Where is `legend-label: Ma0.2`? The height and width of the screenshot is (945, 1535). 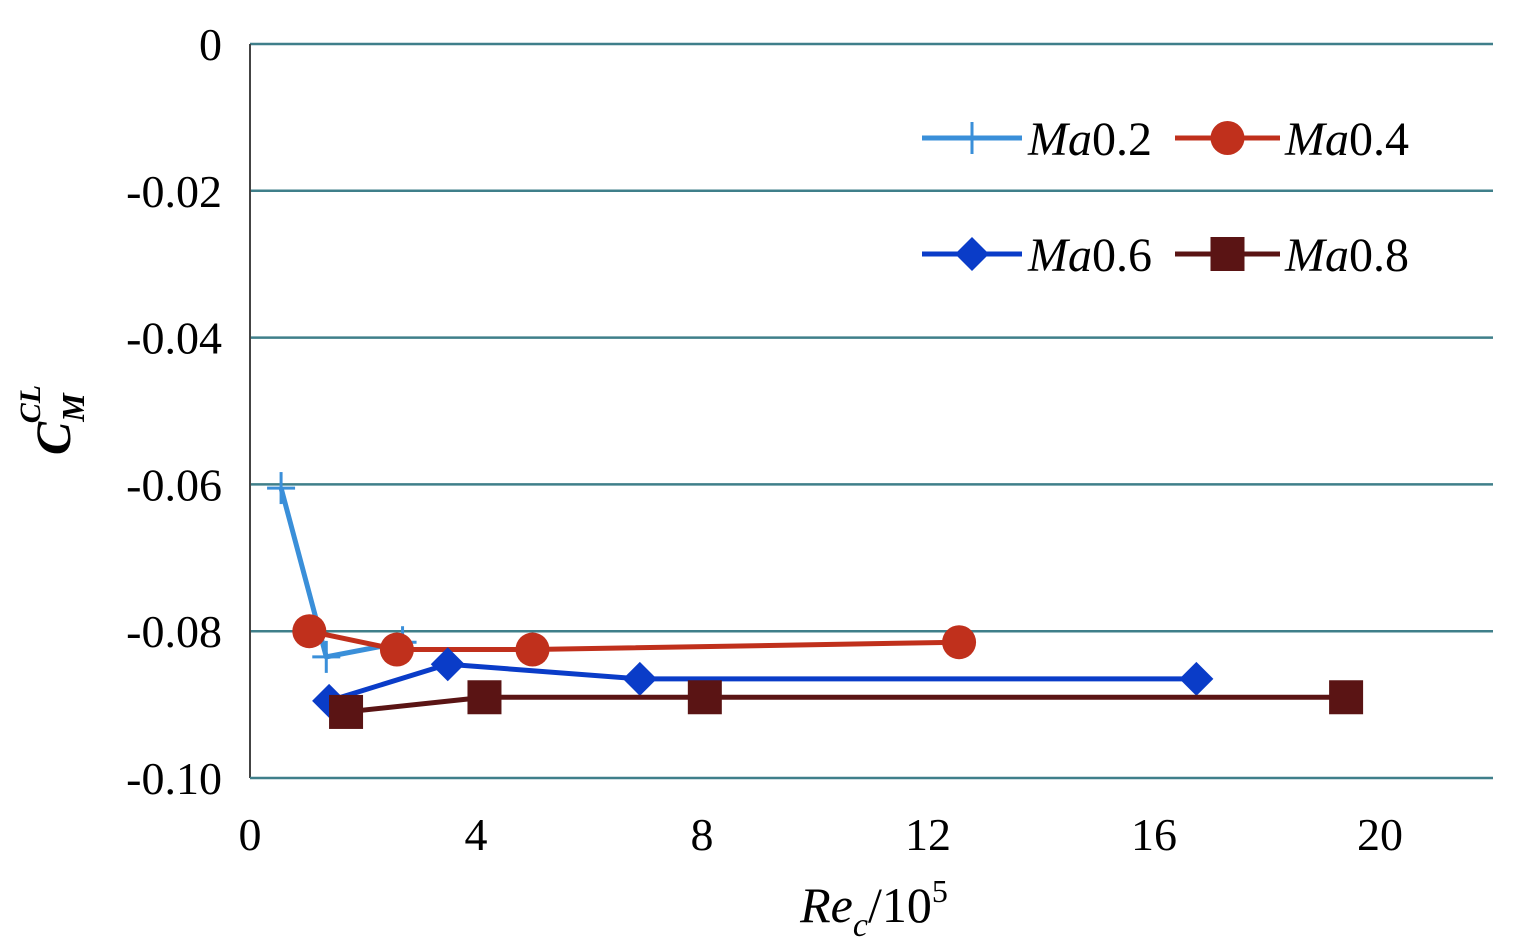 legend-label: Ma0.2 is located at coordinates (1089, 139).